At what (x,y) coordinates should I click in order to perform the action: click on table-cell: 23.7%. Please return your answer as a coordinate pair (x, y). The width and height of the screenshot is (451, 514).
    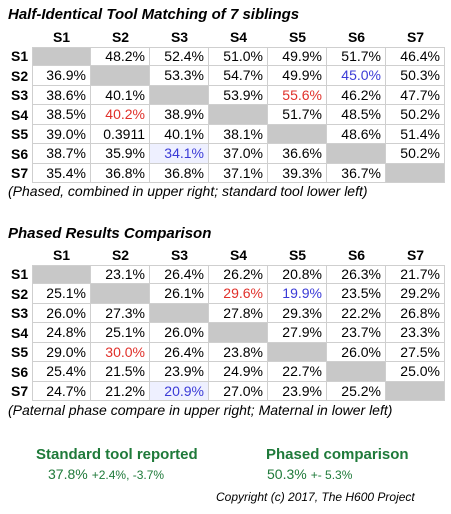
    Looking at the image, I should click on (356, 333).